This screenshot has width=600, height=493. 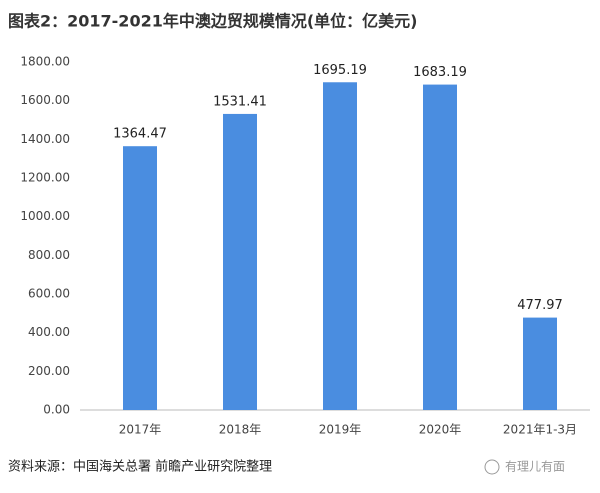 What do you see at coordinates (492, 467) in the screenshot?
I see `watermark-icon` at bounding box center [492, 467].